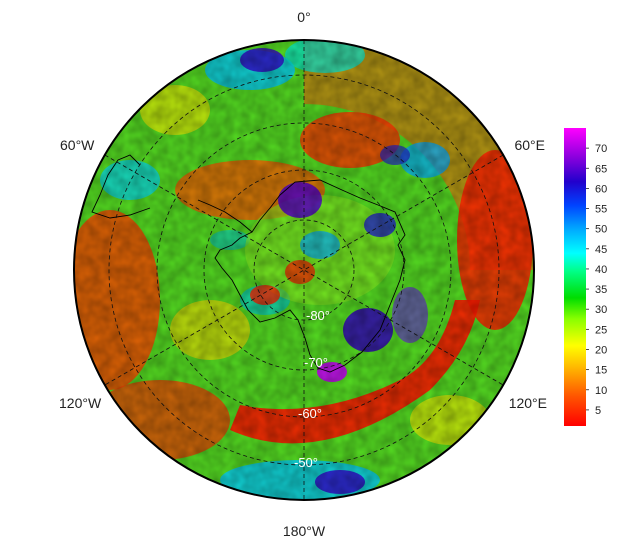  Describe the element at coordinates (598, 411) in the screenshot. I see `colorbar-tick-label: 5` at that location.